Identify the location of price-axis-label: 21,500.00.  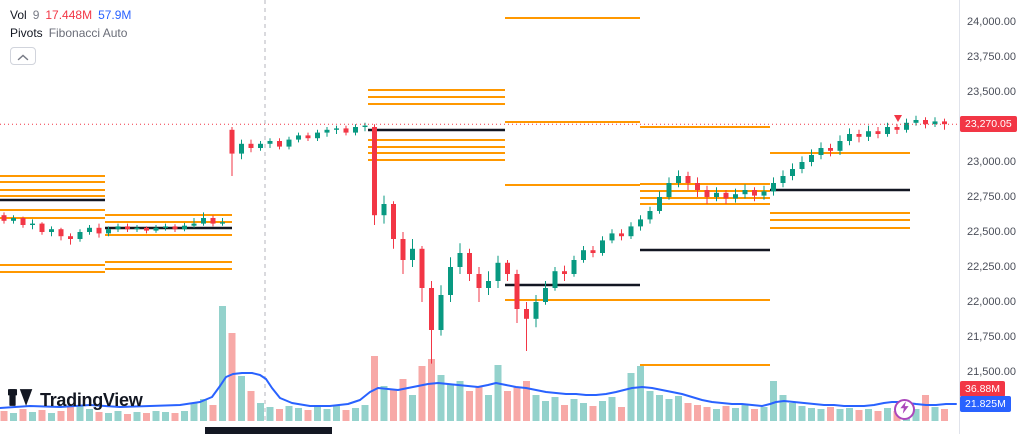
(991, 372).